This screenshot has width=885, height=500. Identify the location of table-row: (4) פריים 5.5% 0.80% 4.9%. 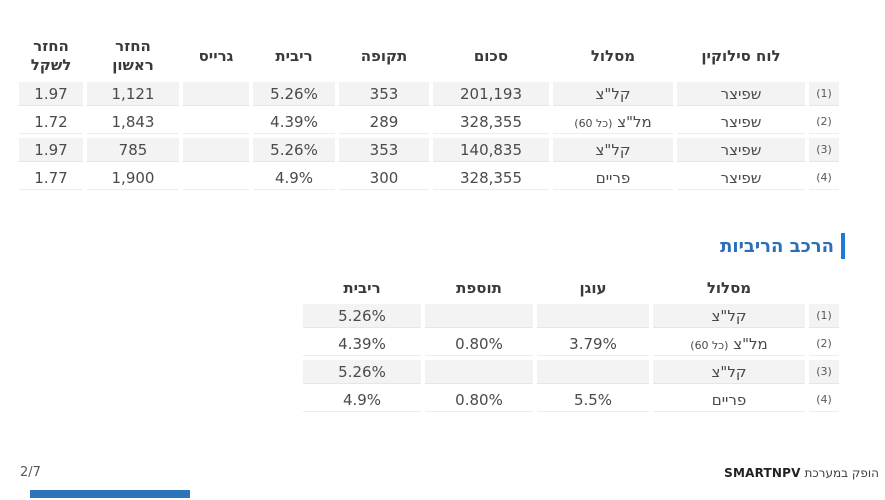
(571, 400).